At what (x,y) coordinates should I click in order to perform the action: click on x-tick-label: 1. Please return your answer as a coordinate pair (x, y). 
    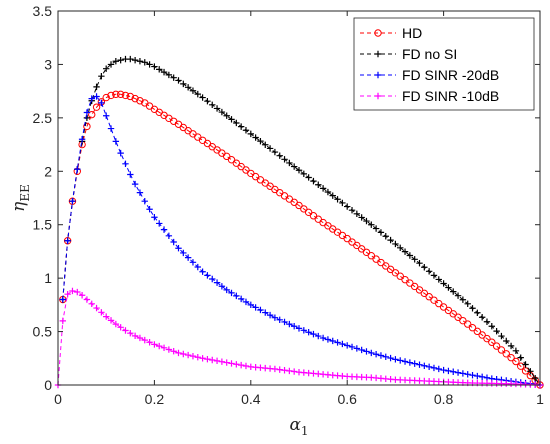
    Looking at the image, I should click on (540, 399).